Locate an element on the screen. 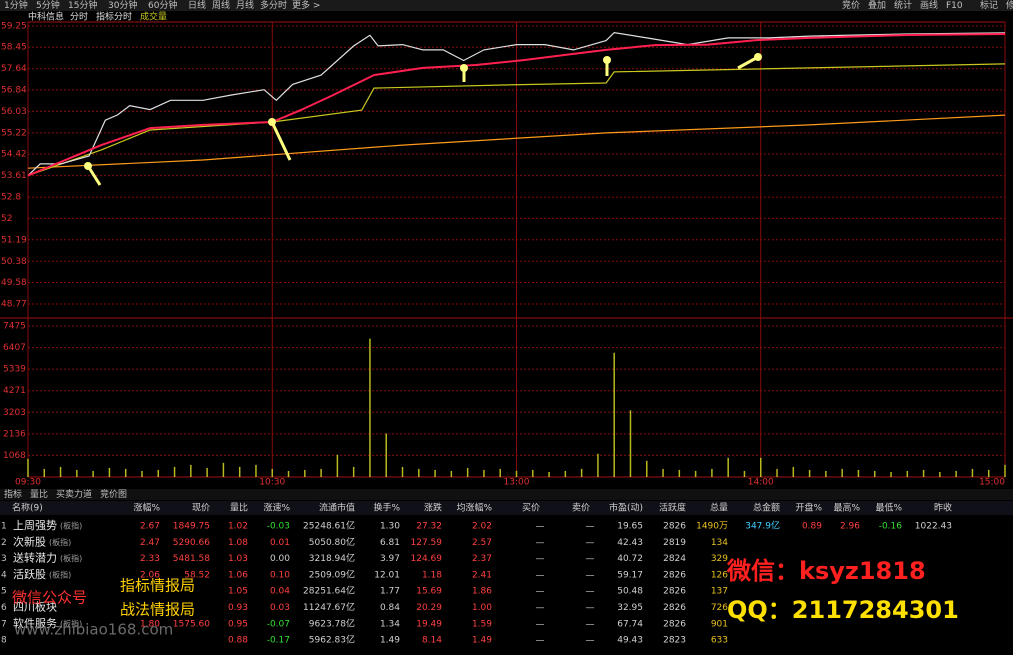  column-header: 均涨幅% is located at coordinates (474, 508).